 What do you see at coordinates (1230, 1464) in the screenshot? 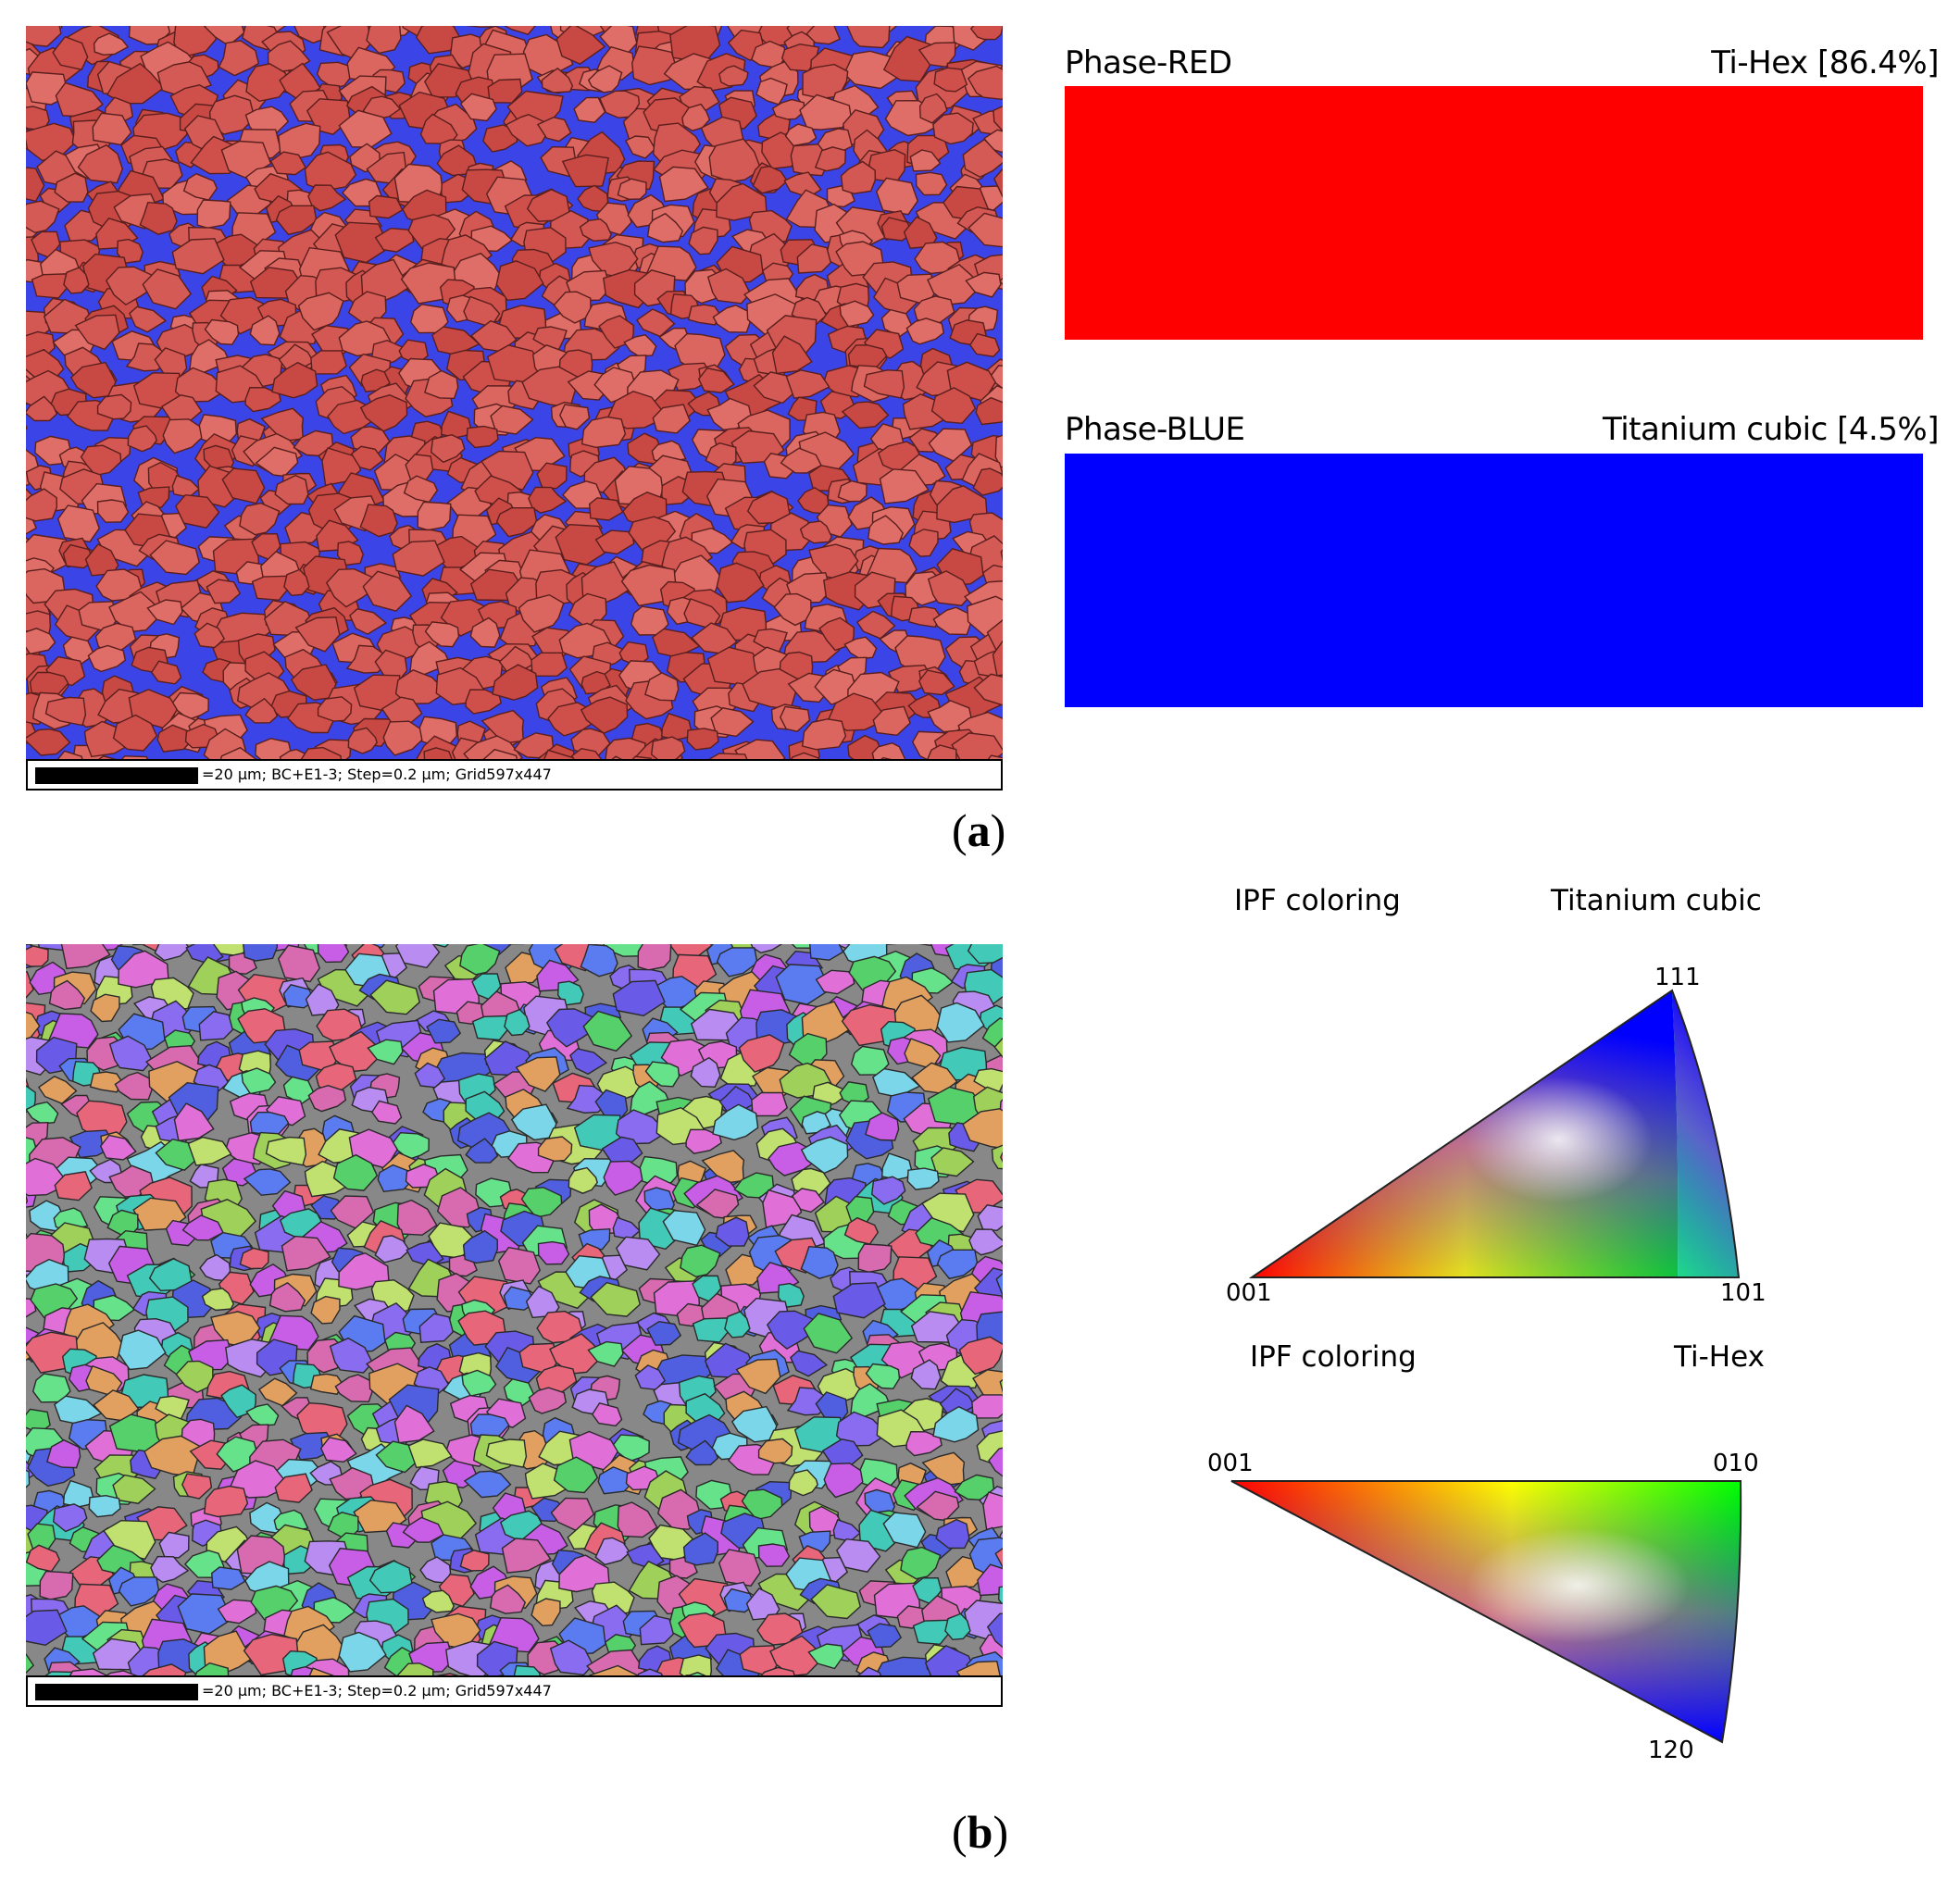
I see `ipf-hex-corner-001: 001` at bounding box center [1230, 1464].